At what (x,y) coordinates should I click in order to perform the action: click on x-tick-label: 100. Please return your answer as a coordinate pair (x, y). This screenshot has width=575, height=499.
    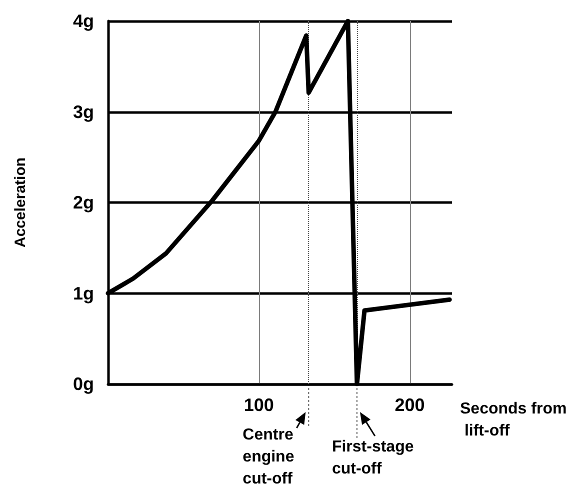
    Looking at the image, I should click on (259, 405).